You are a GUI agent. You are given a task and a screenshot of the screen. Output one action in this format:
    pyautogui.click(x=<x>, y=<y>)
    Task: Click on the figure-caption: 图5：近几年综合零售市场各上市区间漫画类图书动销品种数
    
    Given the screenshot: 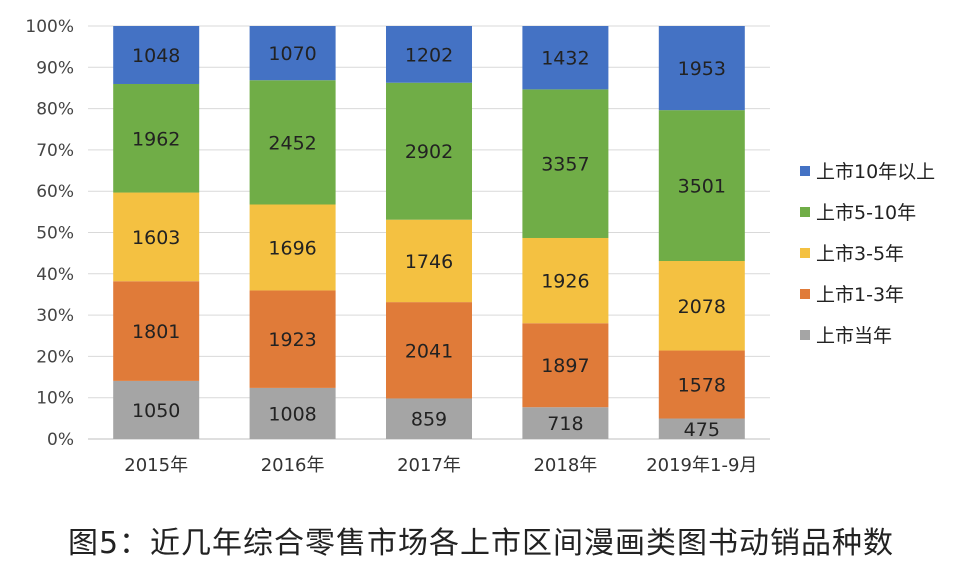 What is the action you would take?
    pyautogui.click(x=481, y=543)
    